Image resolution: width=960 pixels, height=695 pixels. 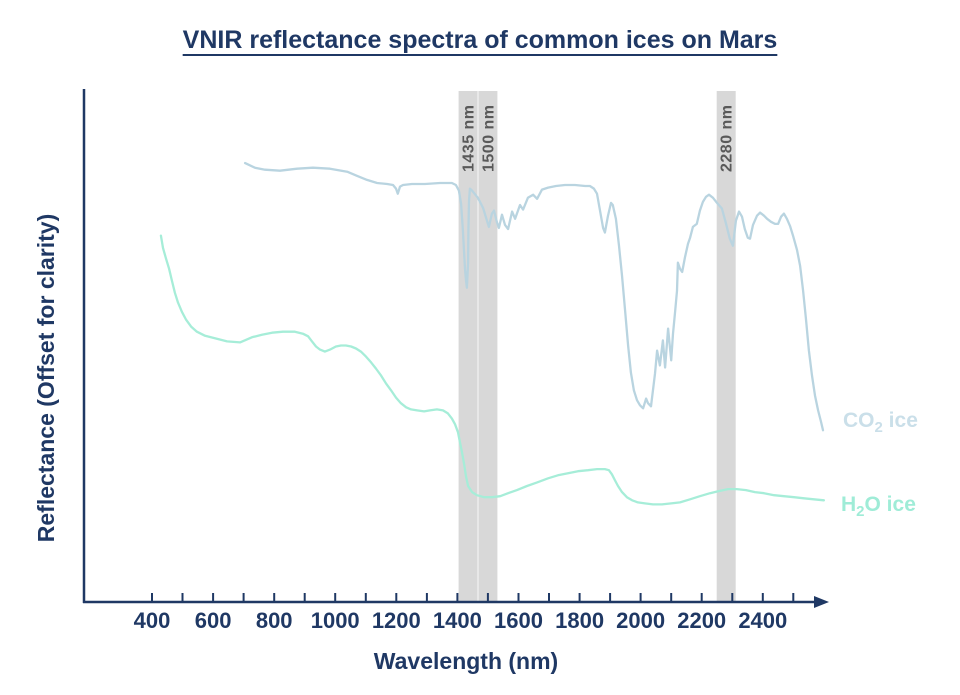 I want to click on series-labels-group: CO2 ice H2O ice, so click(x=879, y=464).